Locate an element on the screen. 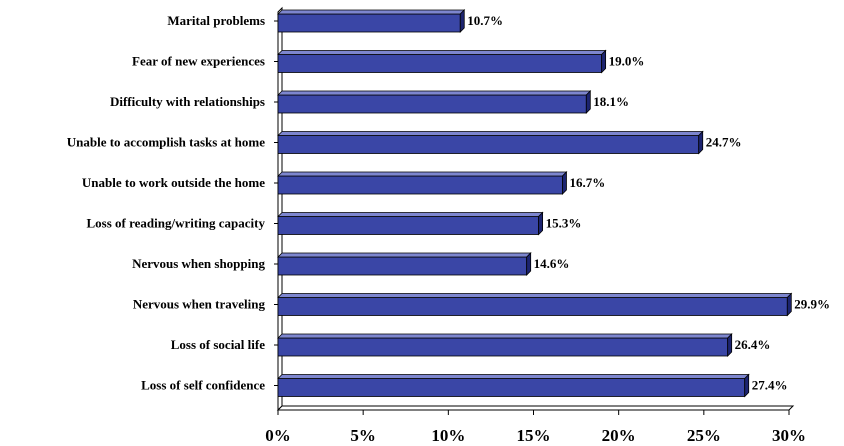 This screenshot has height=446, width=844. x-tick-label: 25% is located at coordinates (704, 435).